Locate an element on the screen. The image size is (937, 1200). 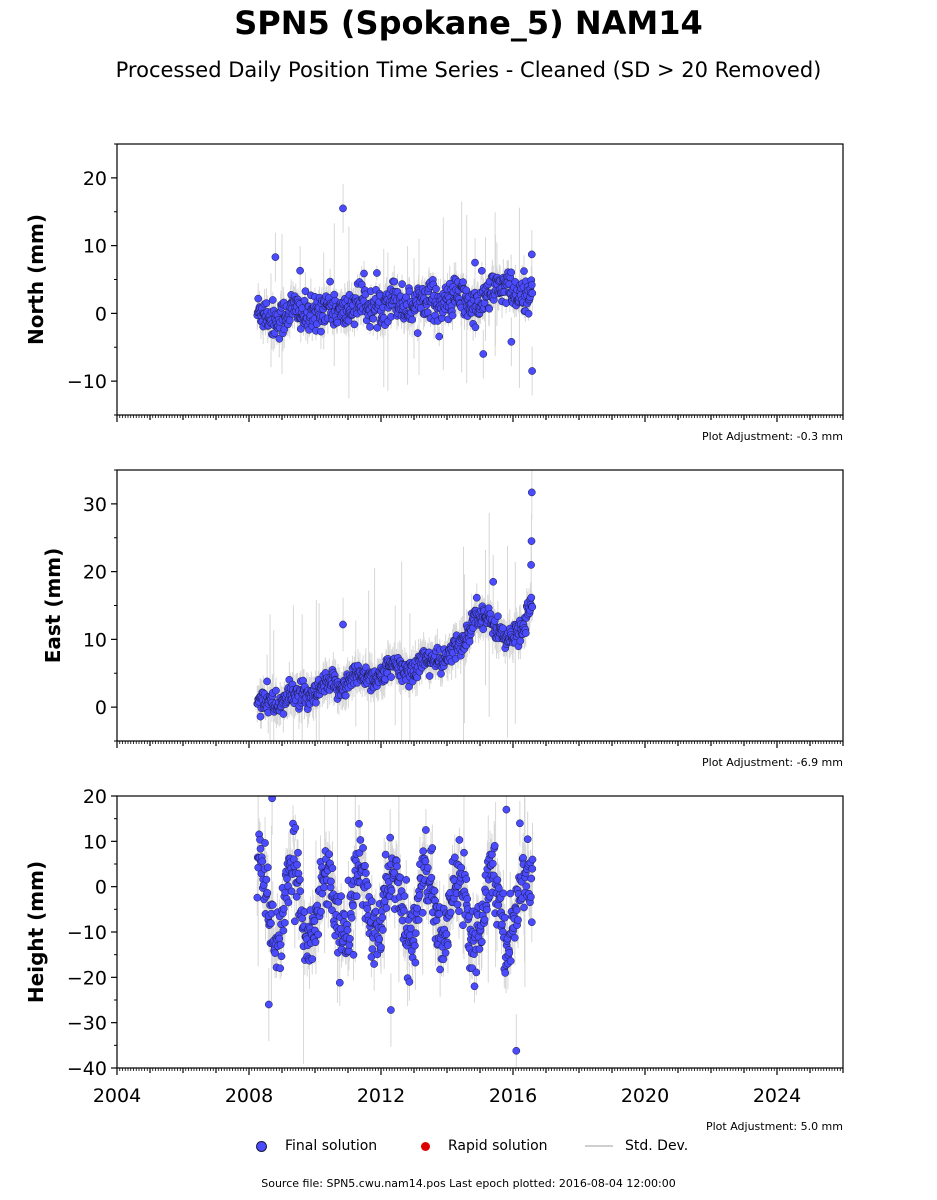
x-axis is located at coordinates (480, 1071).